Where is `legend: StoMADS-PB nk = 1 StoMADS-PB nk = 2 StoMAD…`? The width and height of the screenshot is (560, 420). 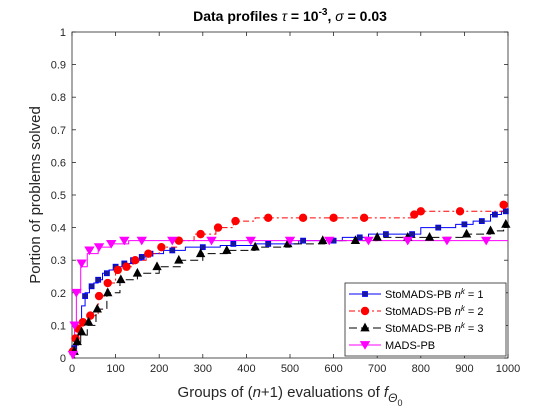
legend: StoMADS-PB nk = 1 StoMADS-PB nk = 2 StoMAD… is located at coordinates (425, 319).